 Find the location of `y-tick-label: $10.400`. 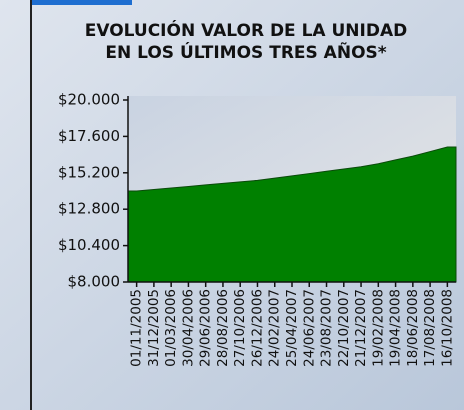

y-tick-label: $10.400 is located at coordinates (89, 245).